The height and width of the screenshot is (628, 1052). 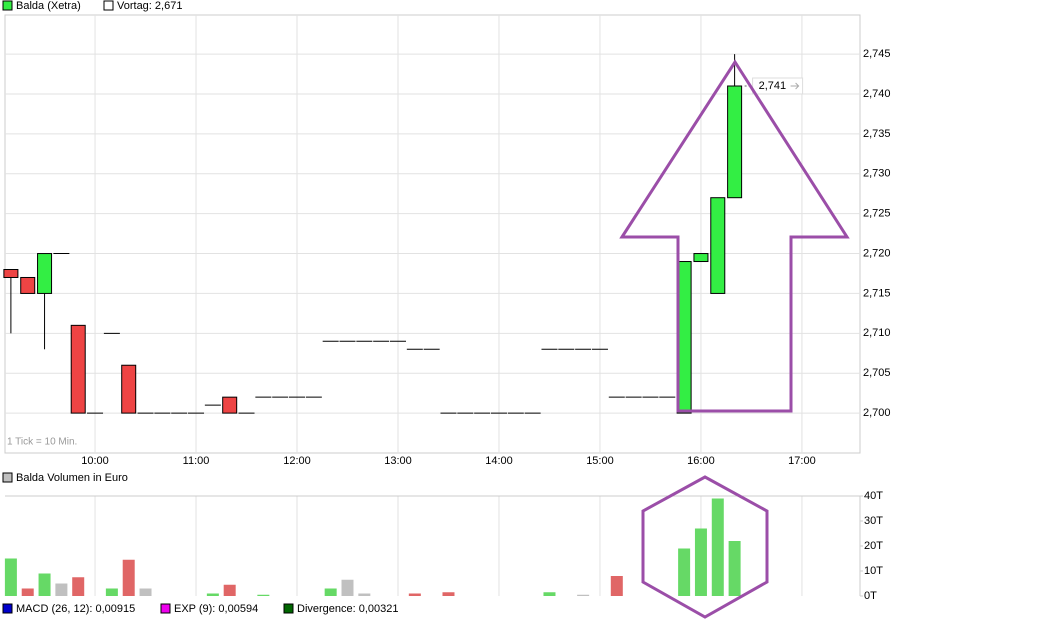 What do you see at coordinates (75, 609) in the screenshot?
I see `indicator-label: MACD (26, 12): 0,00915` at bounding box center [75, 609].